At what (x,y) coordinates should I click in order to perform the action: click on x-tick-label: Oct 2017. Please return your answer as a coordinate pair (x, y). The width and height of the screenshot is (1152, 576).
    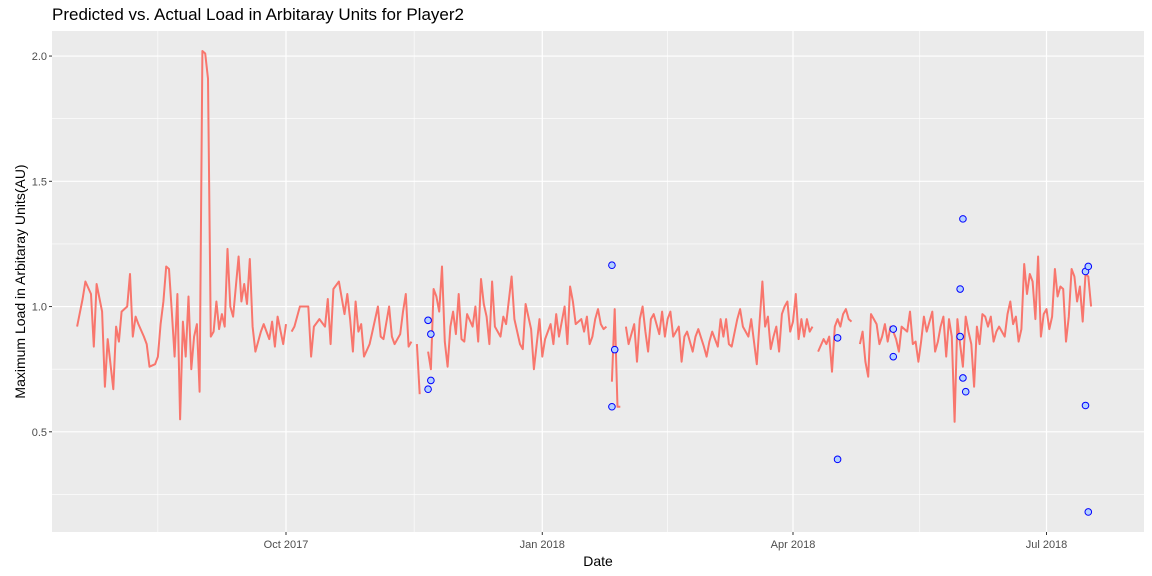
    Looking at the image, I should click on (286, 545).